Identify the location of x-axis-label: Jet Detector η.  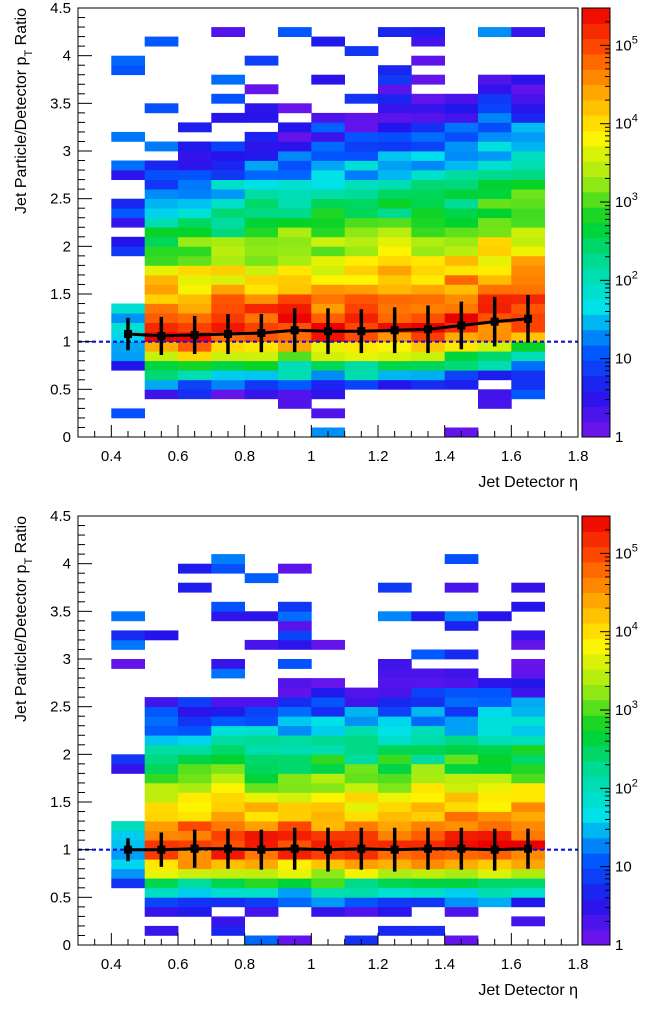
(528, 482).